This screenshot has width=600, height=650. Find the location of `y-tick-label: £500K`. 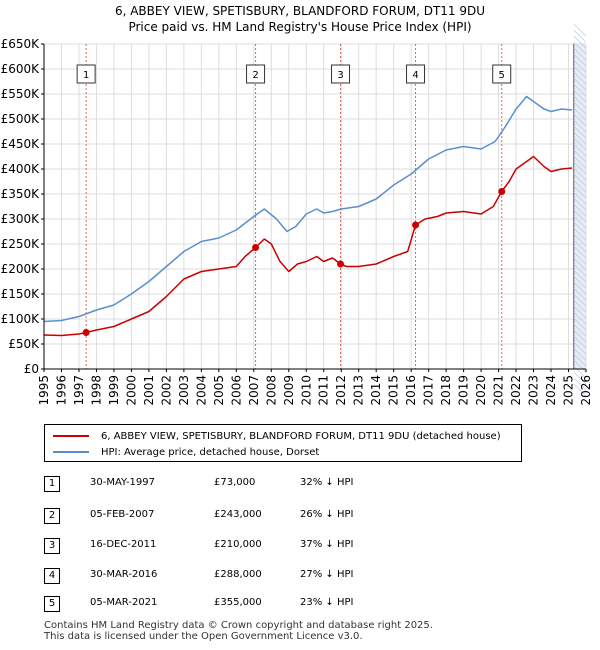

y-tick-label: £500K is located at coordinates (21, 119).